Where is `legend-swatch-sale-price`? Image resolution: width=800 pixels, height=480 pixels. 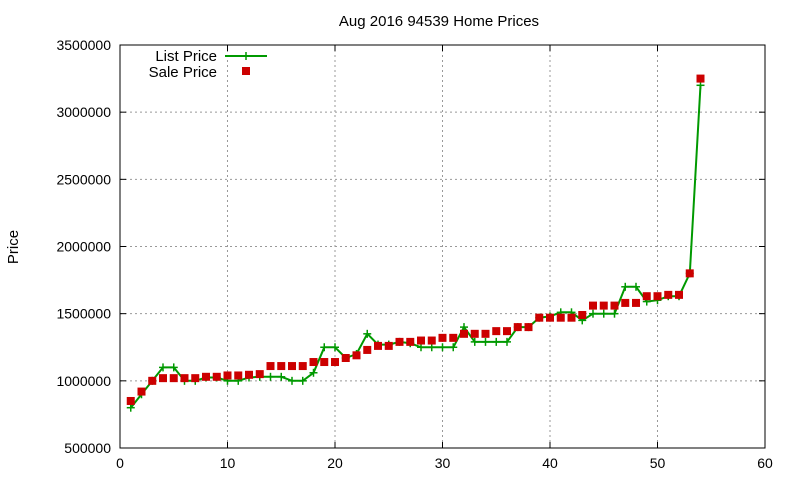 legend-swatch-sale-price is located at coordinates (246, 71).